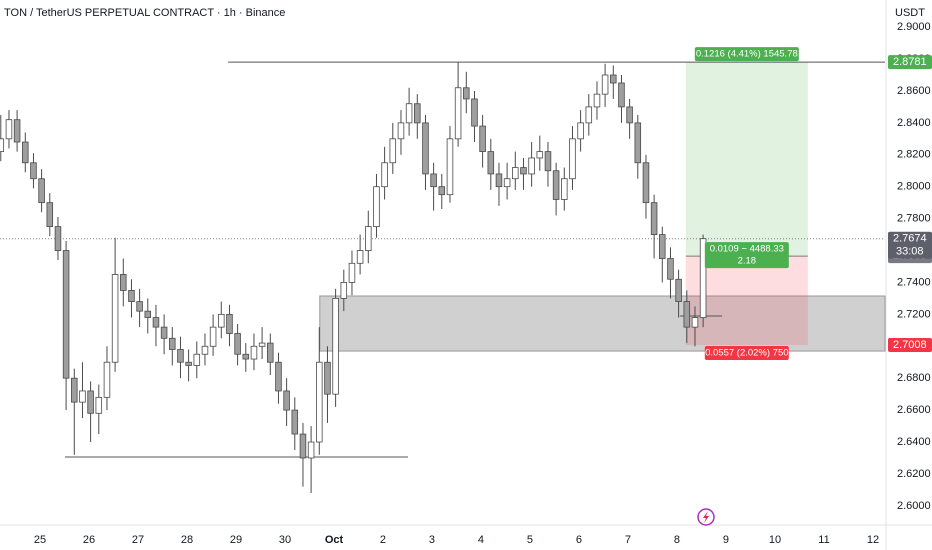 The image size is (932, 550). What do you see at coordinates (383, 540) in the screenshot?
I see `x-tick-label: 2` at bounding box center [383, 540].